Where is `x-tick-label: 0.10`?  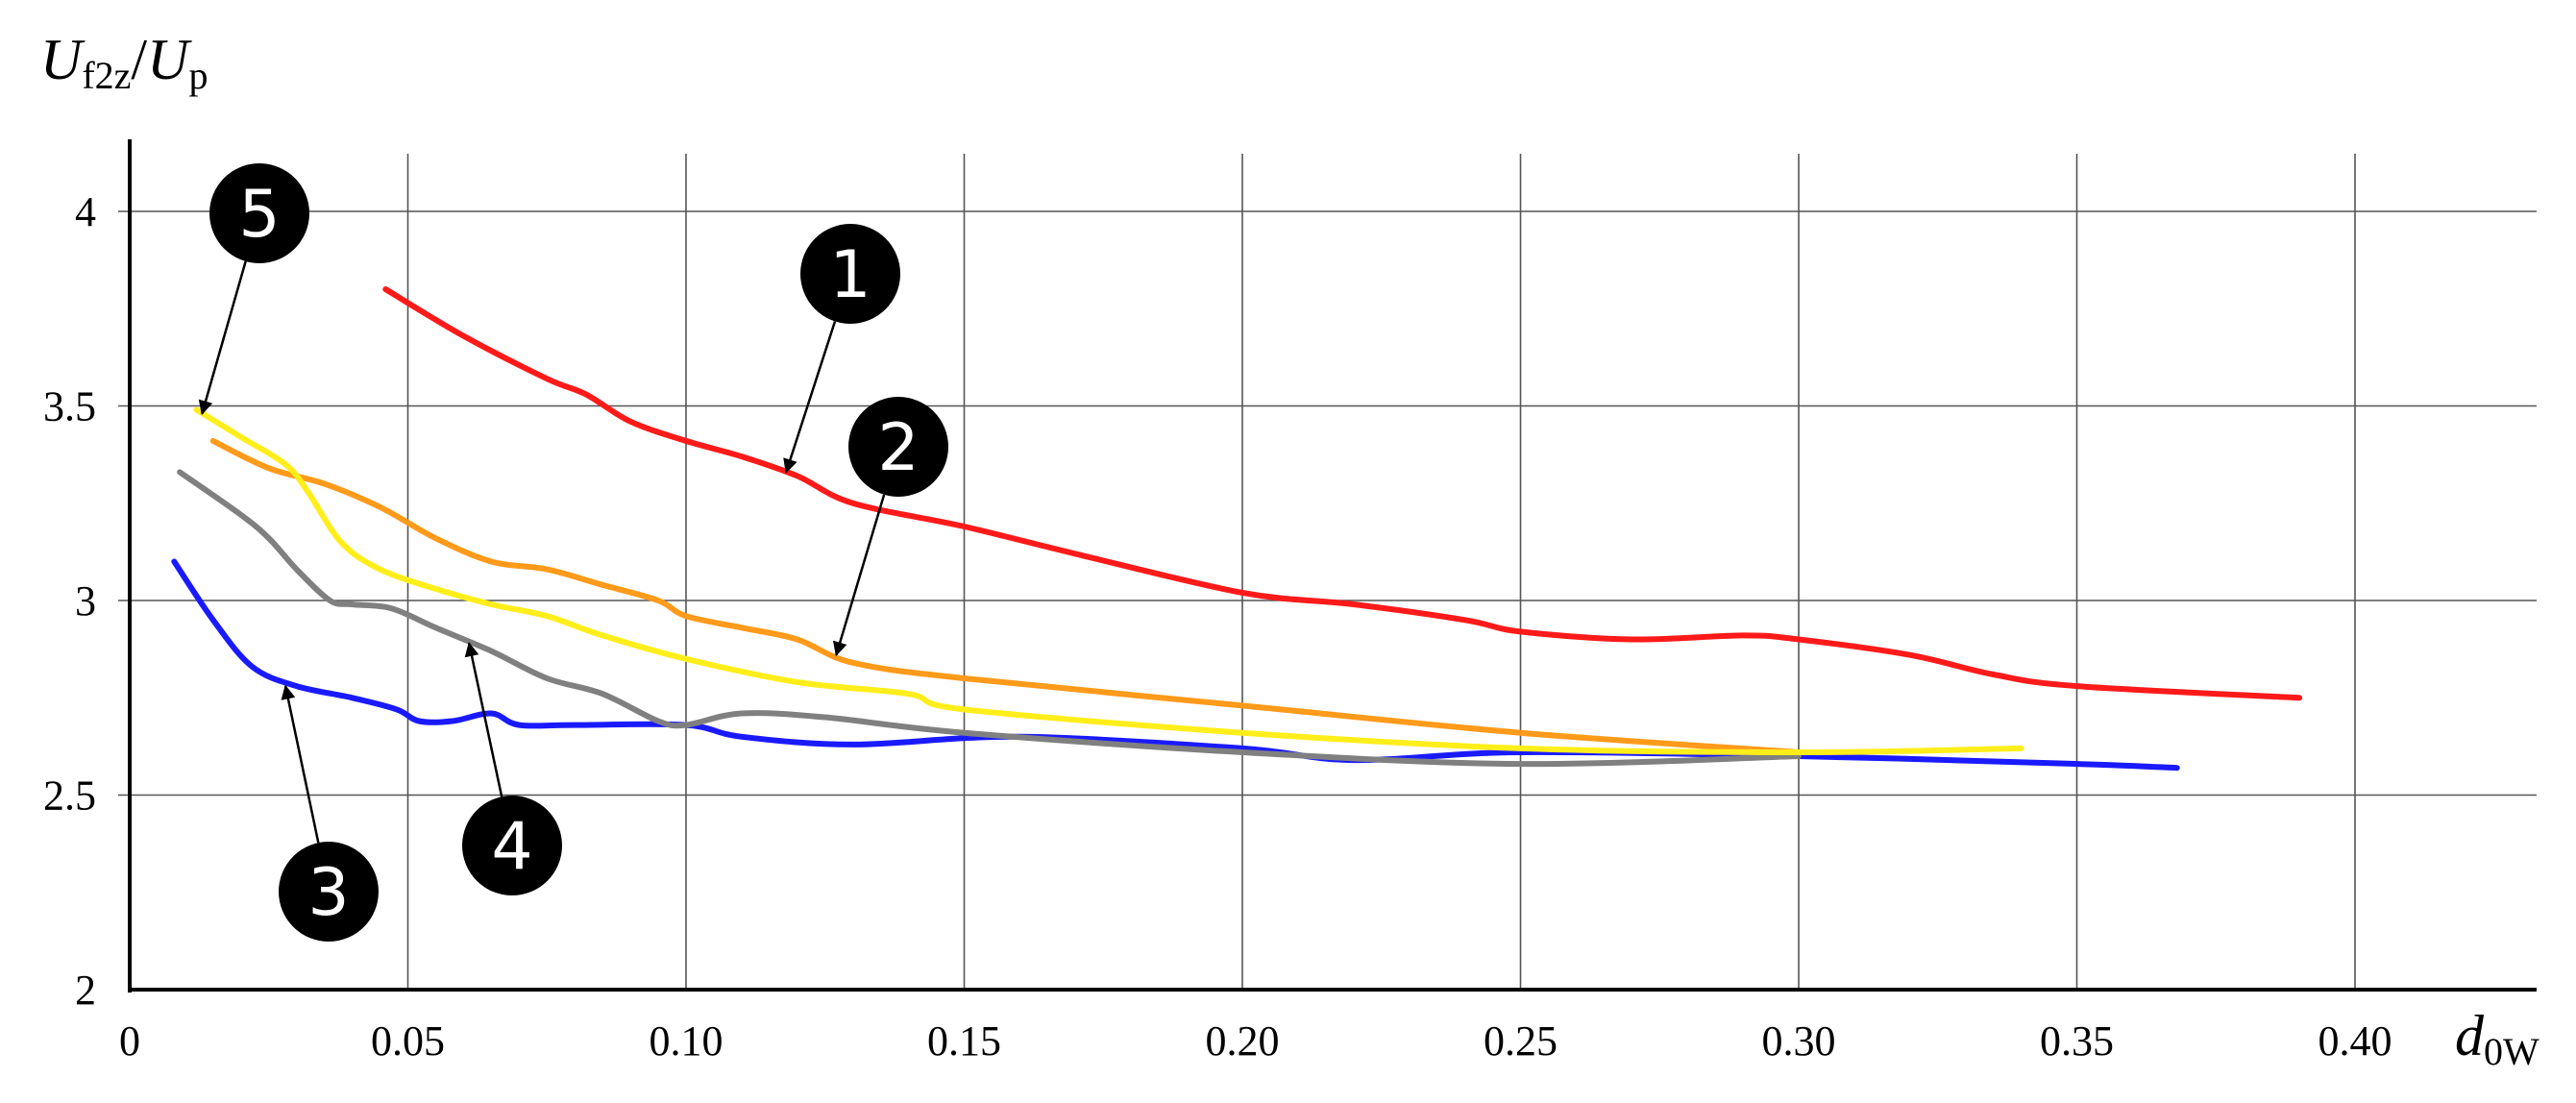
x-tick-label: 0.10 is located at coordinates (687, 1041).